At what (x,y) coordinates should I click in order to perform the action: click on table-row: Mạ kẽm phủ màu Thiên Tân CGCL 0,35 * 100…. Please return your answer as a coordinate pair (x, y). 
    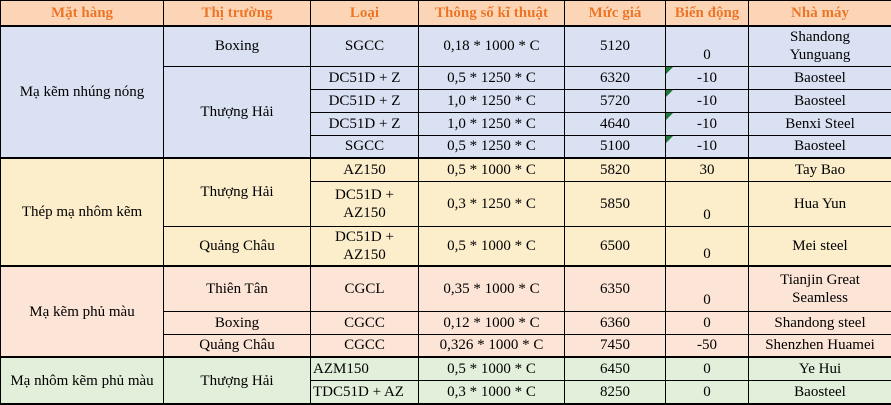
    Looking at the image, I should click on (446, 288).